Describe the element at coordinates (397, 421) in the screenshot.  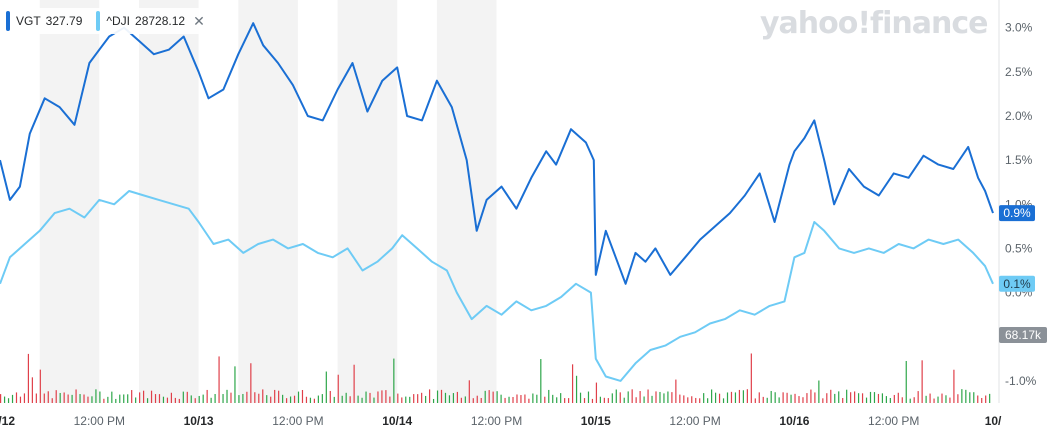
I see `x-tick-label: 10/14` at that location.